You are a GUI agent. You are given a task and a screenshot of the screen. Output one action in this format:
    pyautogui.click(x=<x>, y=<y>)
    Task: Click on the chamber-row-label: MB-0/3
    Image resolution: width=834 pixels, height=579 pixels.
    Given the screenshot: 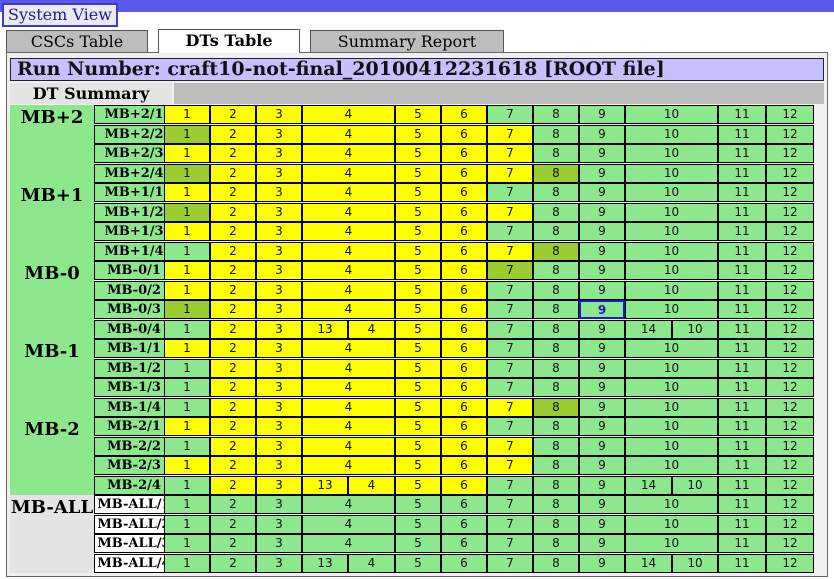 What is the action you would take?
    pyautogui.click(x=134, y=309)
    